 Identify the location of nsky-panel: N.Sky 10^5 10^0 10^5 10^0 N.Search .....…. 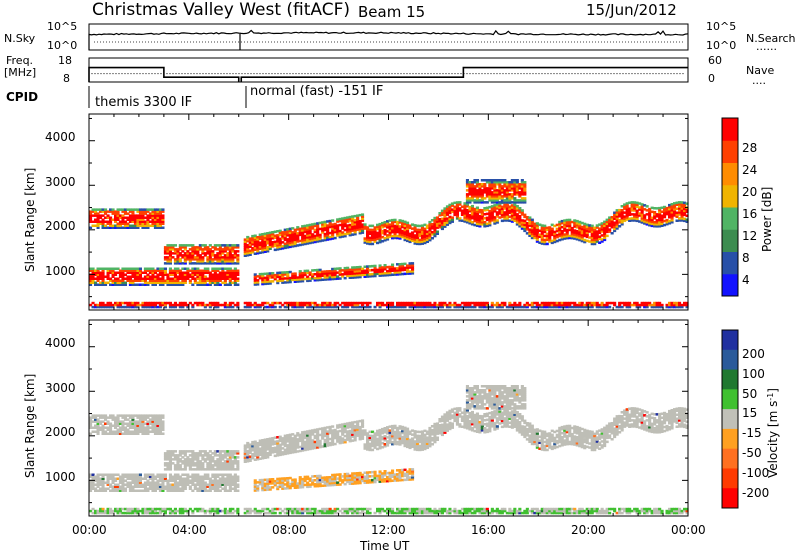
(400, 36).